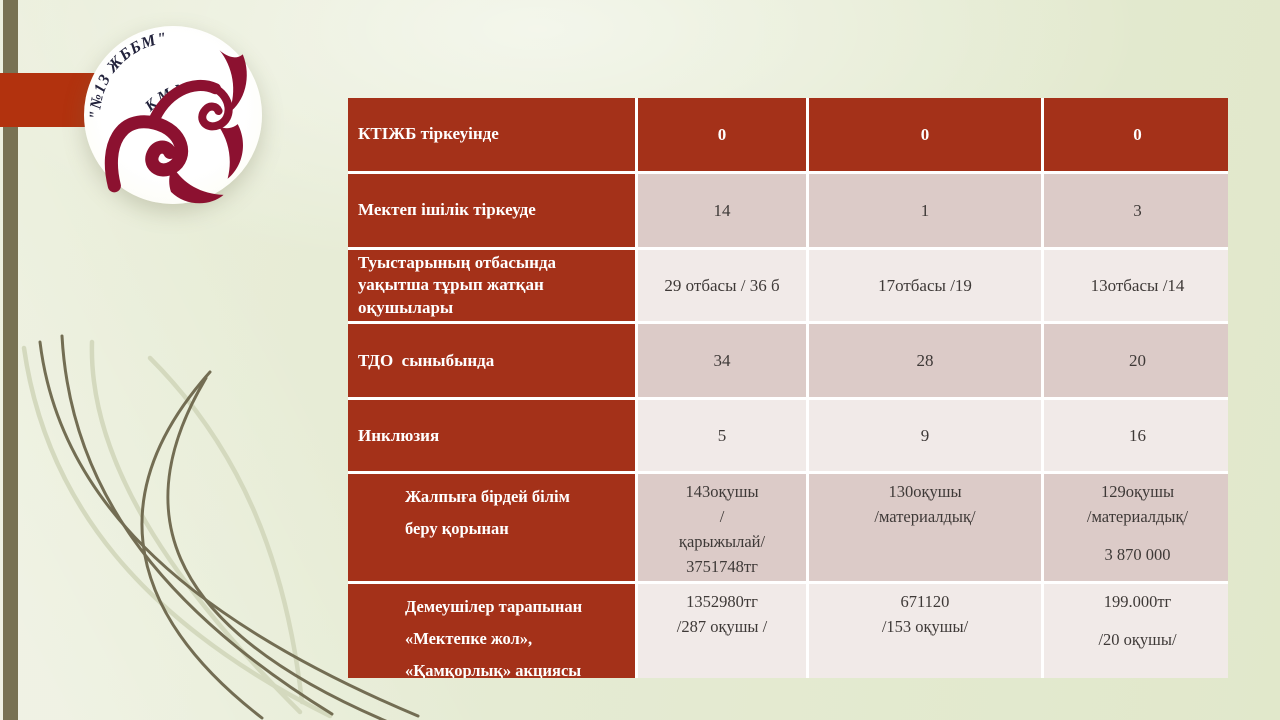 Image resolution: width=1280 pixels, height=720 pixels. I want to click on cell-line: оқушылары, so click(406, 307).